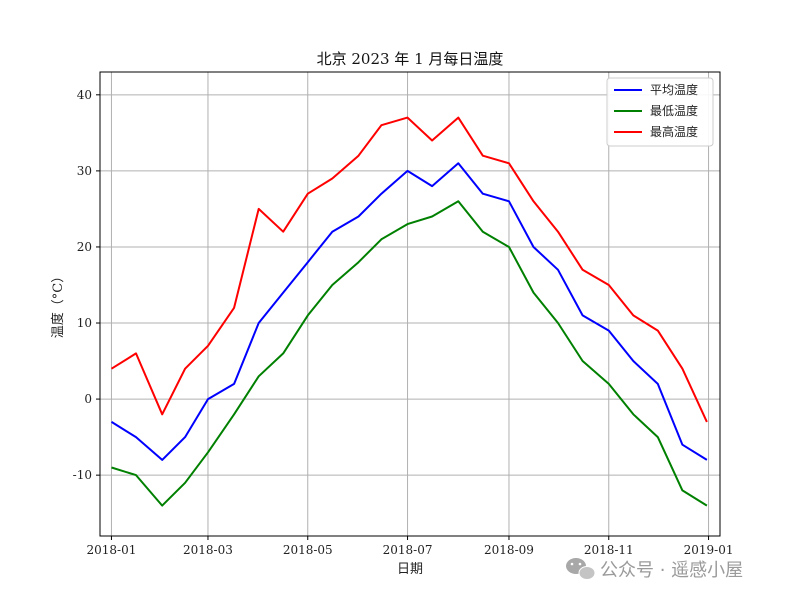 The height and width of the screenshot is (600, 800). I want to click on chart-title: 北京 2023 年 1 月每日温度, so click(410, 59).